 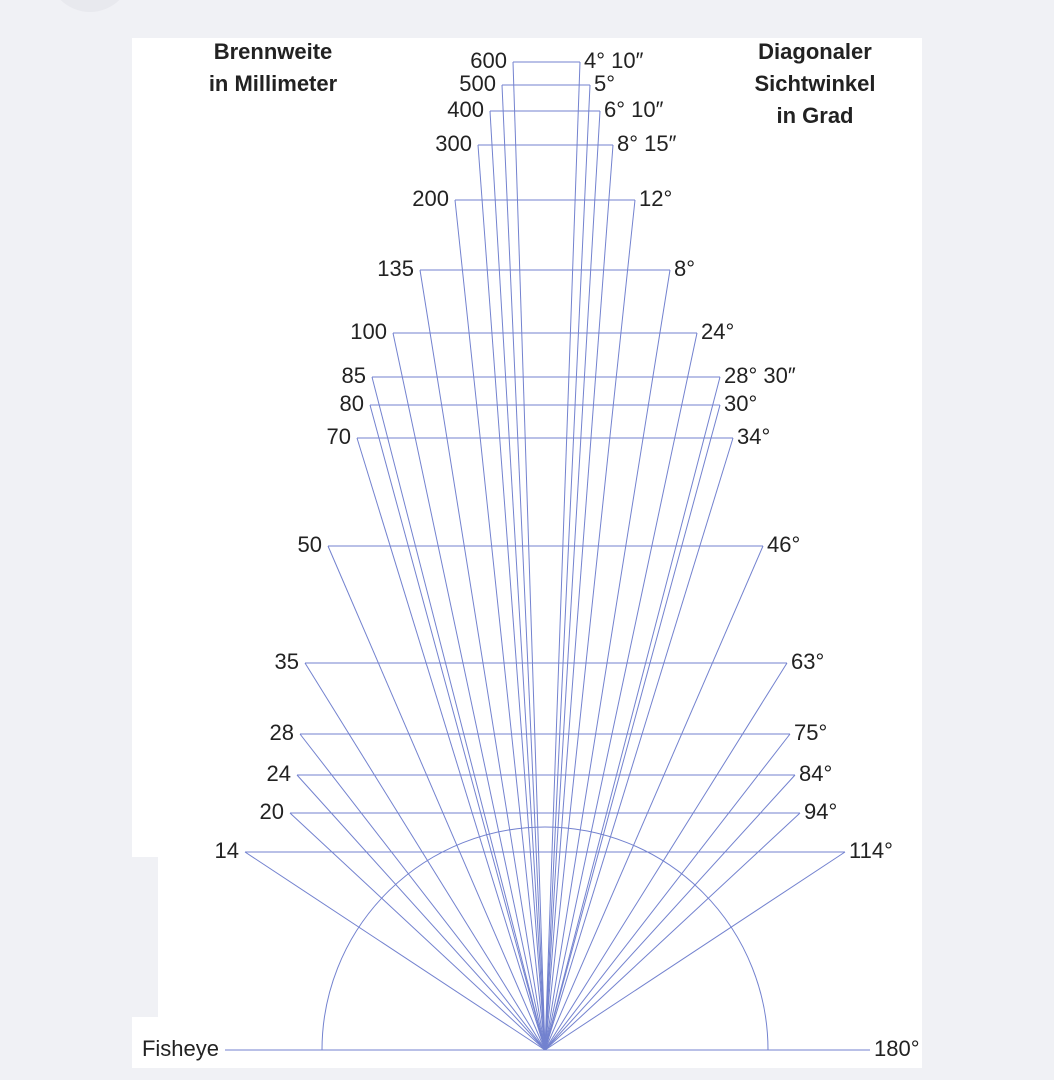 What do you see at coordinates (145, 937) in the screenshot?
I see `panel-notch` at bounding box center [145, 937].